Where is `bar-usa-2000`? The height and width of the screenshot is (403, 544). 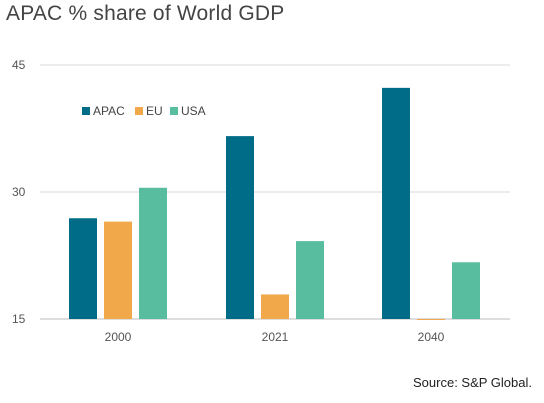
bar-usa-2000 is located at coordinates (153, 253).